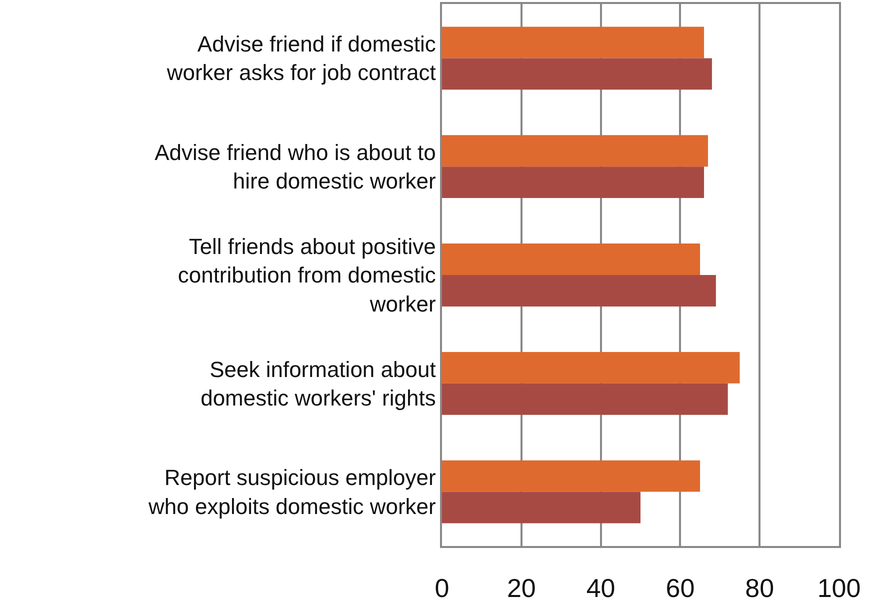  What do you see at coordinates (680, 587) in the screenshot?
I see `x-tick-label: 60` at bounding box center [680, 587].